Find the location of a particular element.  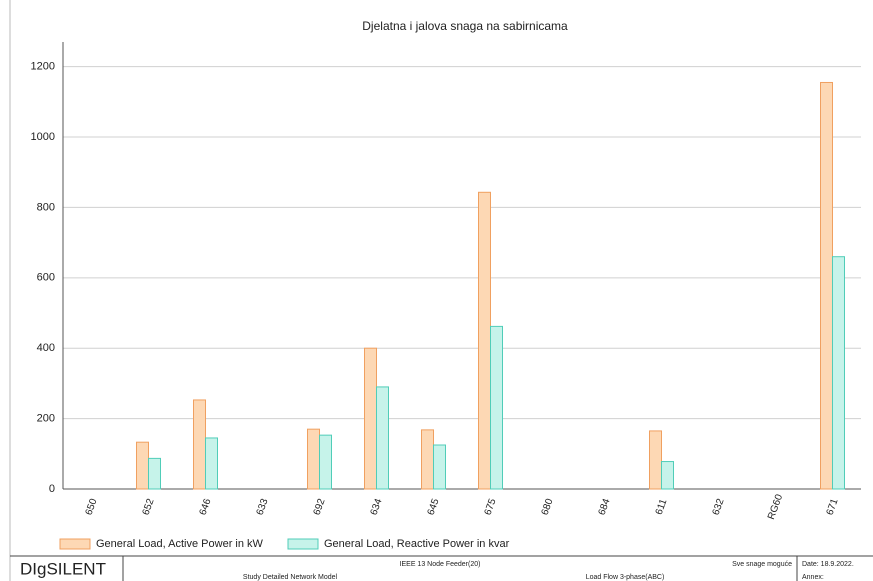

x-tick-label: 652 is located at coordinates (149, 507).